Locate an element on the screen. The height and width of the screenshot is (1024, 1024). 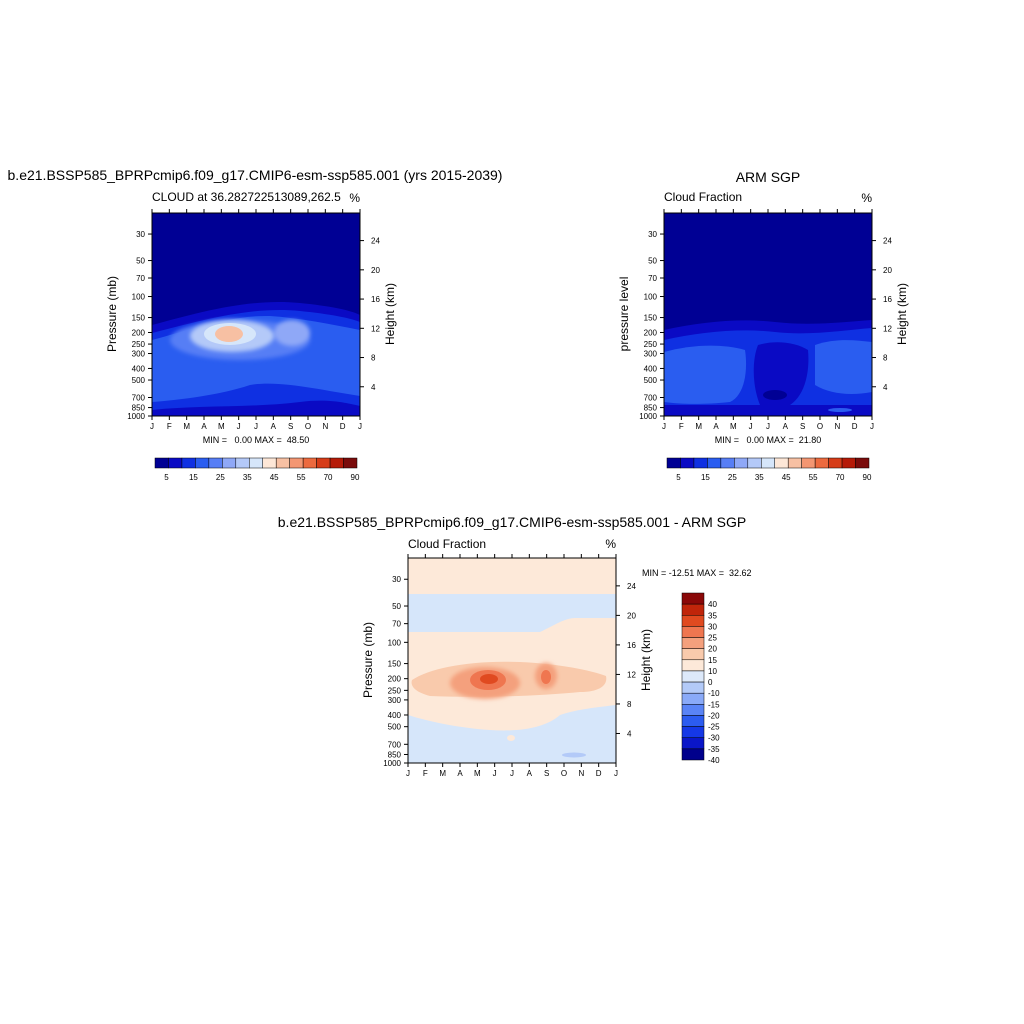
height-tick-label: 4 is located at coordinates (629, 733).